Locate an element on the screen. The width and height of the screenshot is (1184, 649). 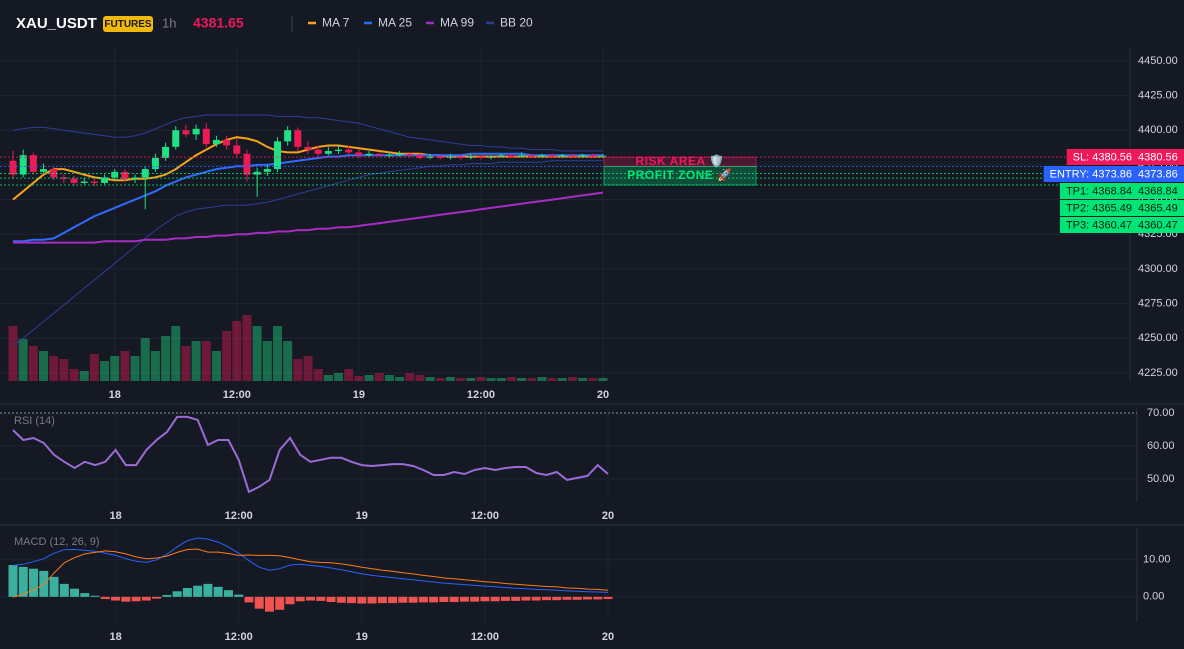
bollinger-band is located at coordinates (307, 253).